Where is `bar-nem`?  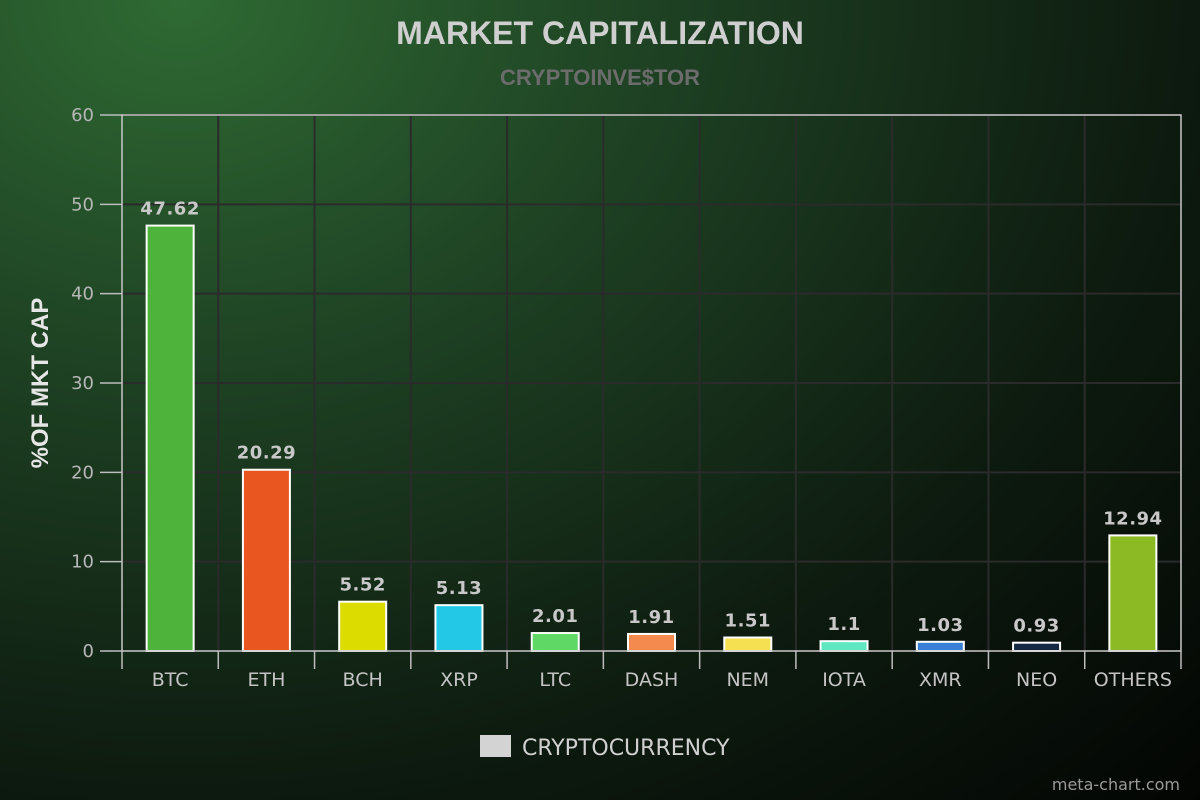
bar-nem is located at coordinates (748, 644).